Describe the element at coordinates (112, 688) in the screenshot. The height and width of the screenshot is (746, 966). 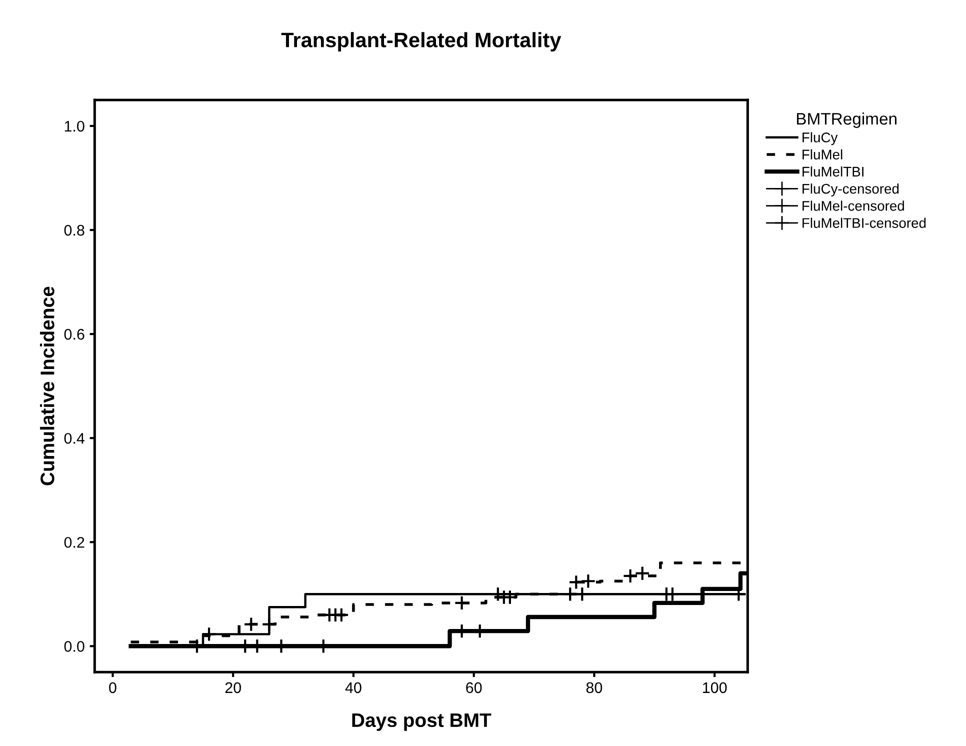
I see `x-tick-label: 0` at that location.